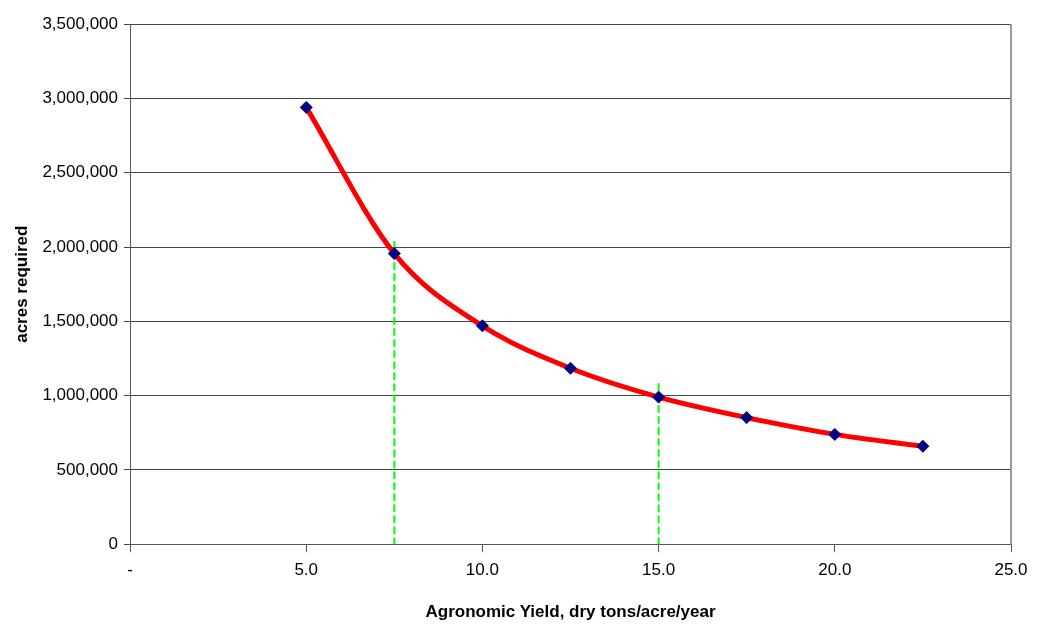 This screenshot has width=1049, height=635. I want to click on y-tick-label: 3,000,000, so click(80, 98).